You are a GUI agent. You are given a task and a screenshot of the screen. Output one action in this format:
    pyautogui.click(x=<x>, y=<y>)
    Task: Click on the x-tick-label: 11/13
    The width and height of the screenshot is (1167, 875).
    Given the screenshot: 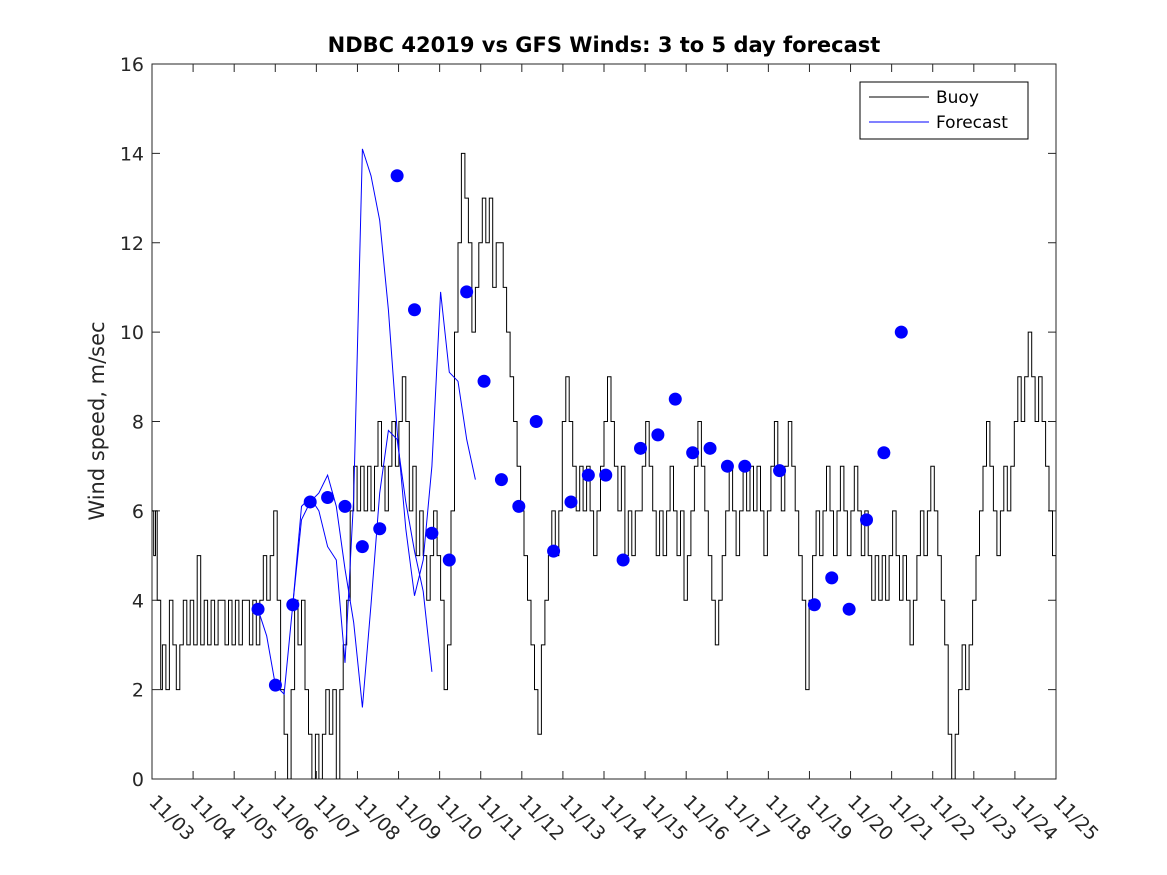 What is the action you would take?
    pyautogui.click(x=582, y=818)
    